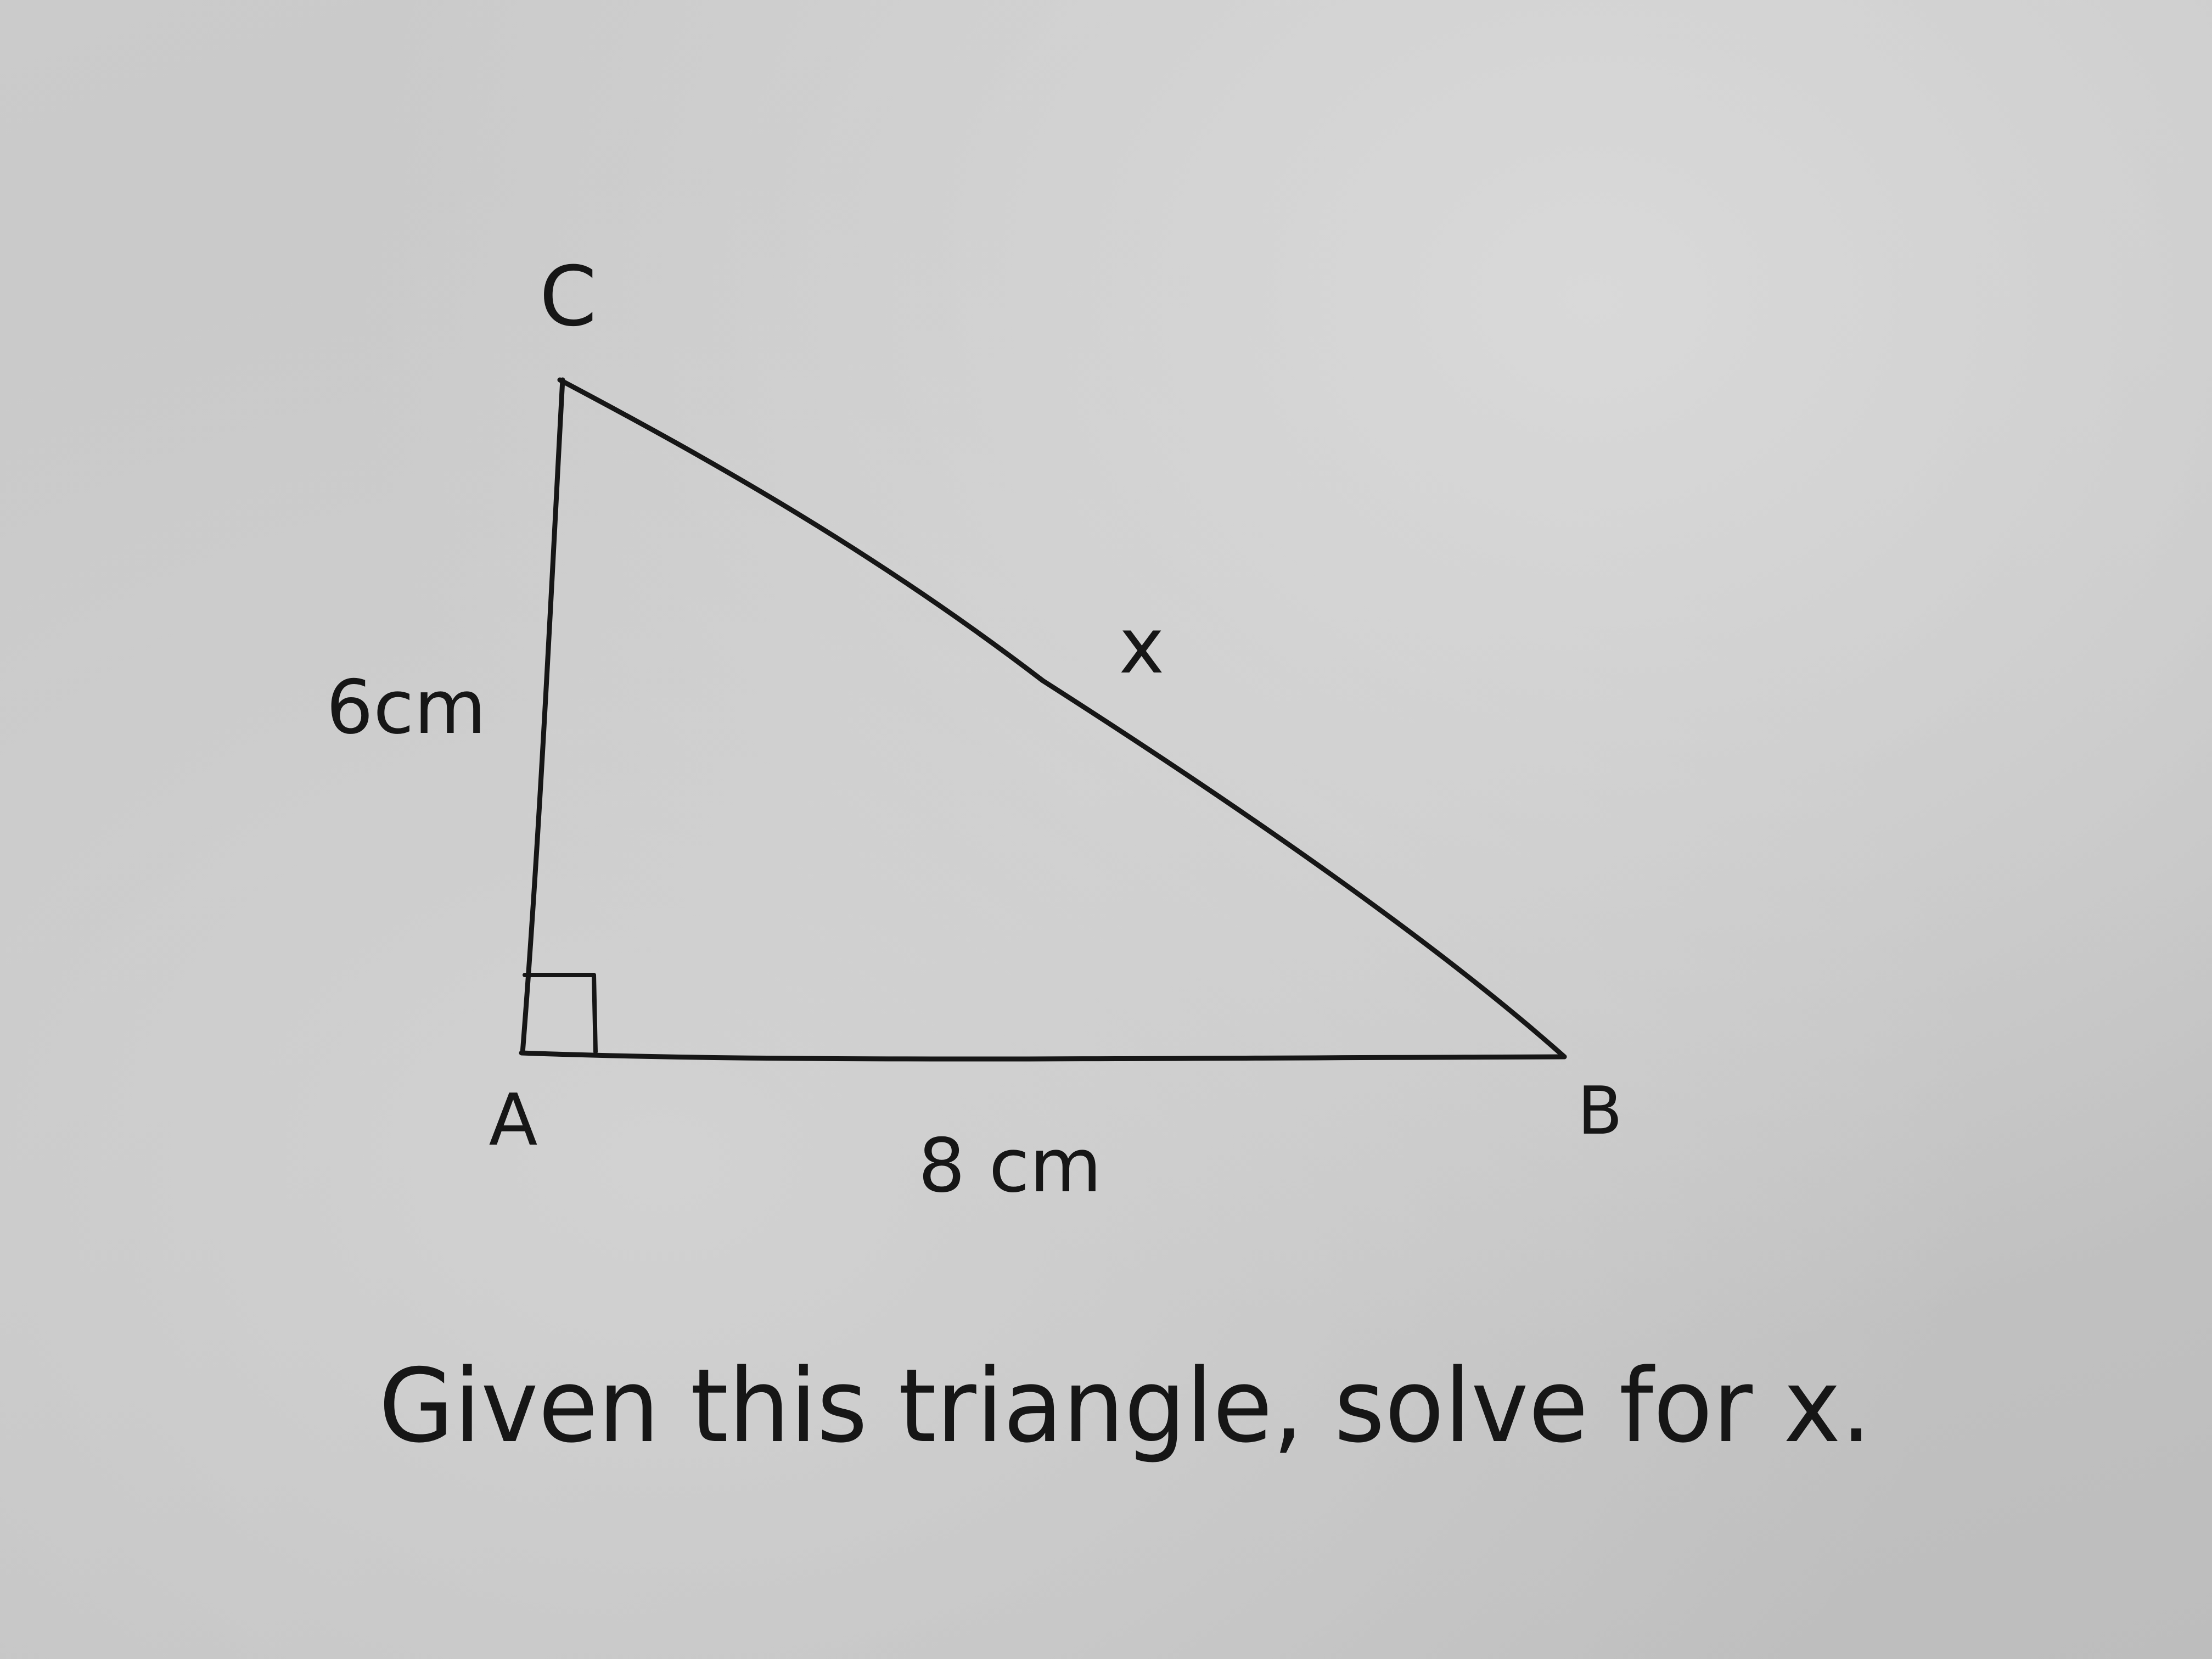 The image size is (2212, 1659). I want to click on vertex-label-b: B, so click(1599, 1111).